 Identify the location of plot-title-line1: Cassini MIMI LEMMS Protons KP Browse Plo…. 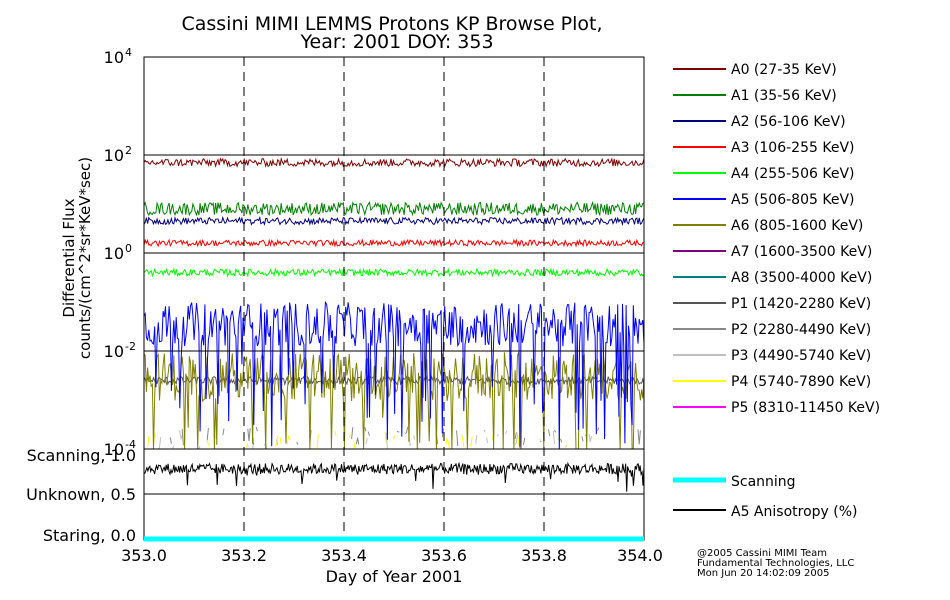
(391, 24).